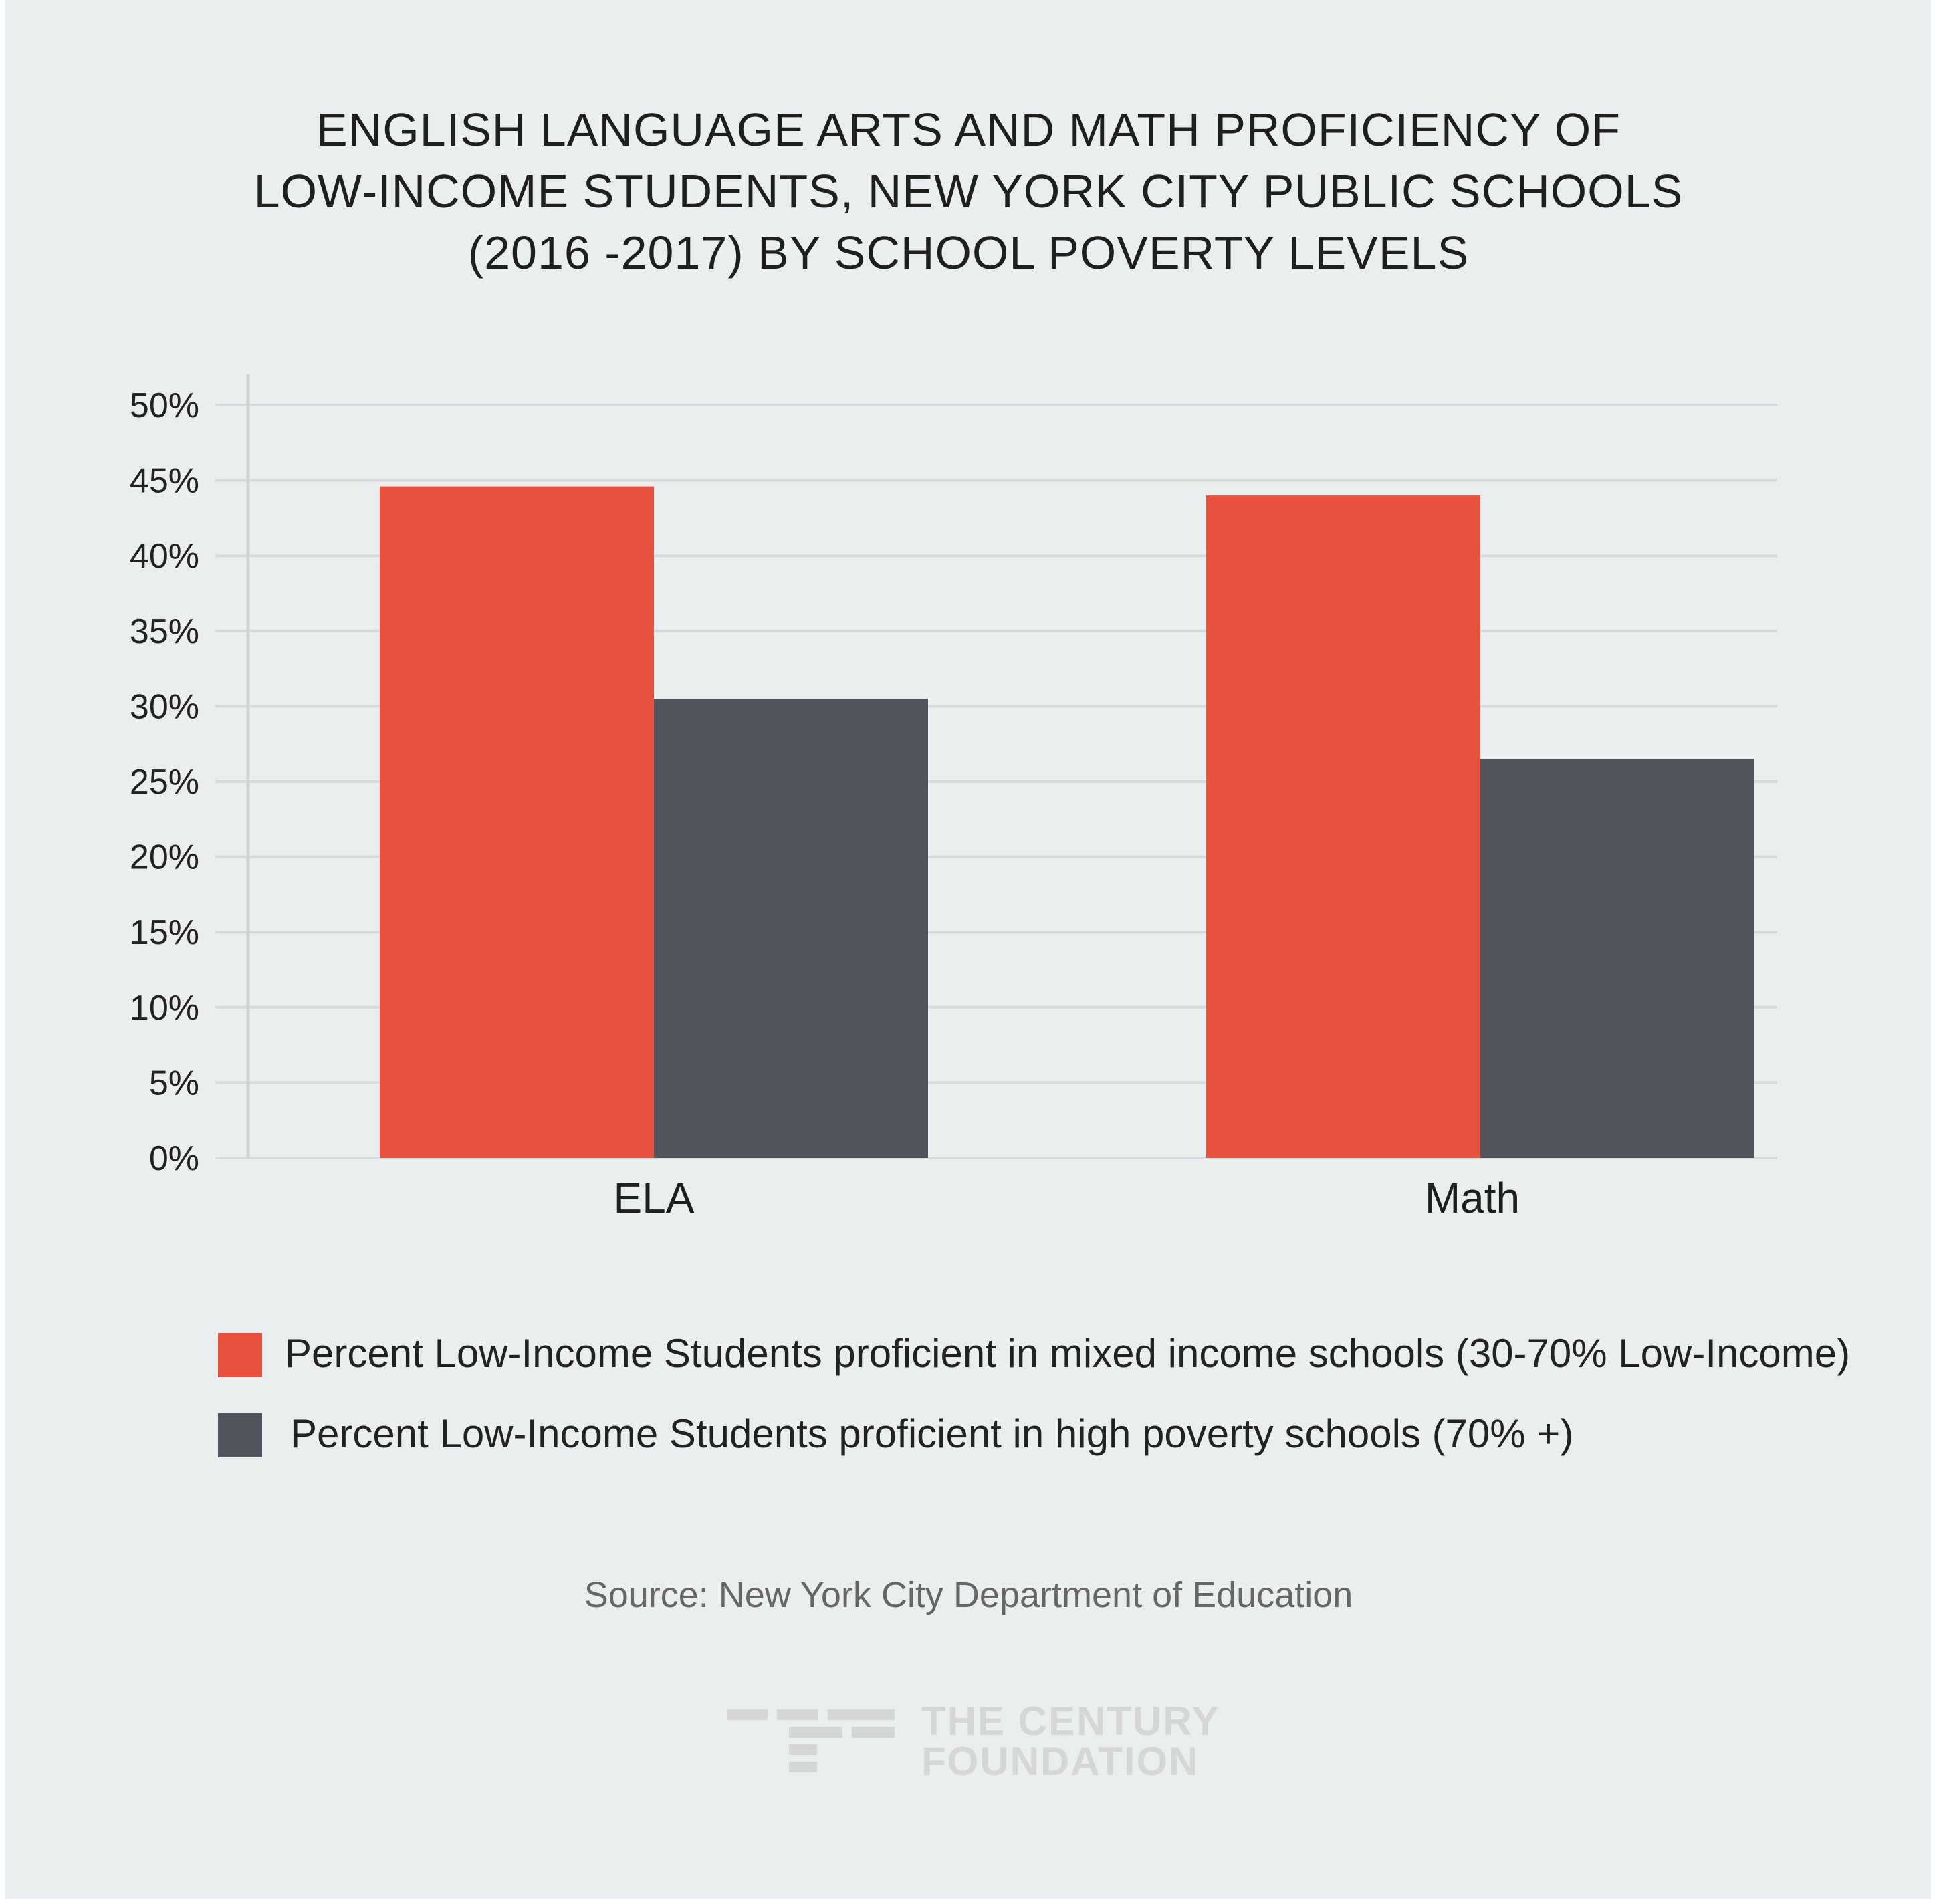 The image size is (1937, 1904). Describe the element at coordinates (1473, 1198) in the screenshot. I see `x-category-label-math: Math` at that location.